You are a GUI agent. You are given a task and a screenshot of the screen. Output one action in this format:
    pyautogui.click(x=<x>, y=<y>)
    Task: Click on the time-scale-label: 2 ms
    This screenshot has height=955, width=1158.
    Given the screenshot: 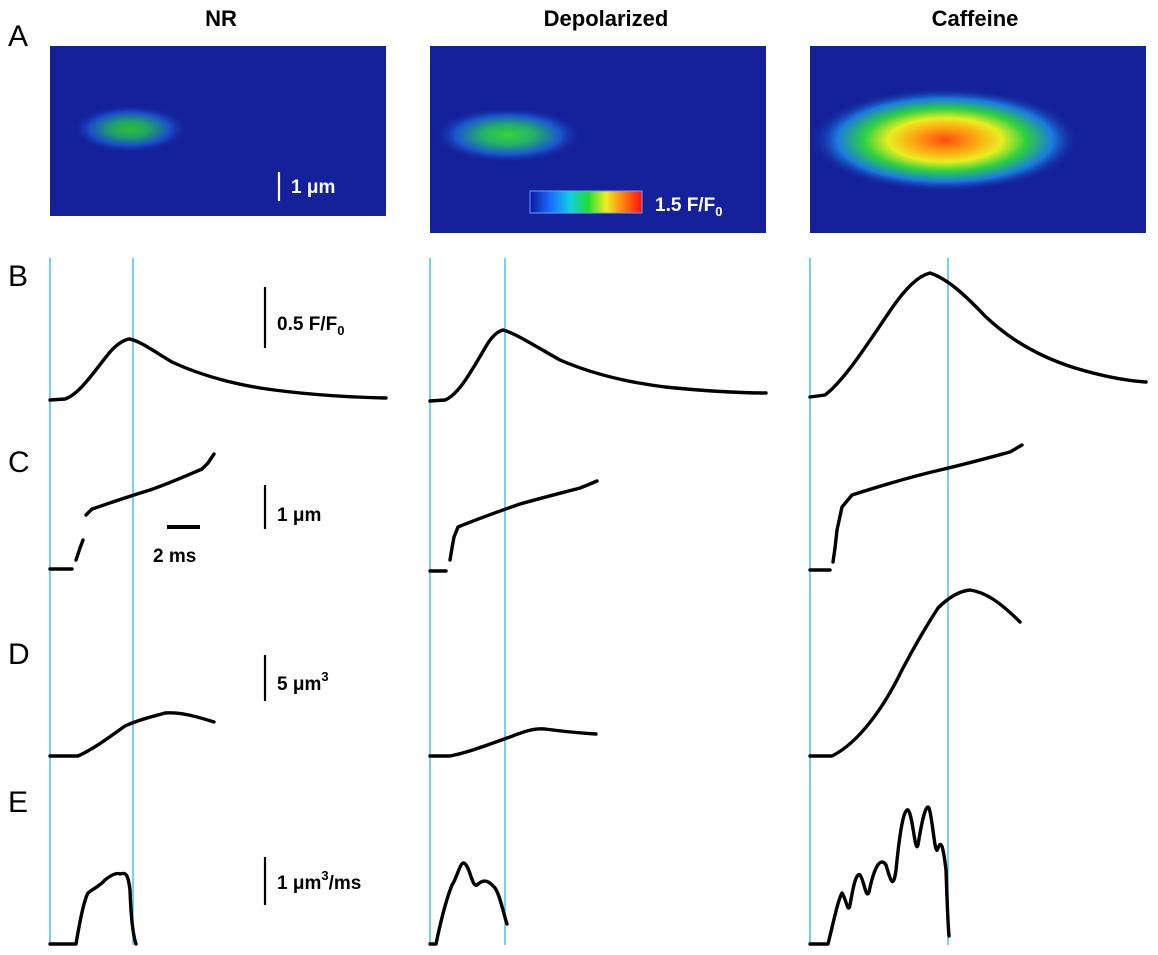 What is the action you would take?
    pyautogui.click(x=174, y=556)
    